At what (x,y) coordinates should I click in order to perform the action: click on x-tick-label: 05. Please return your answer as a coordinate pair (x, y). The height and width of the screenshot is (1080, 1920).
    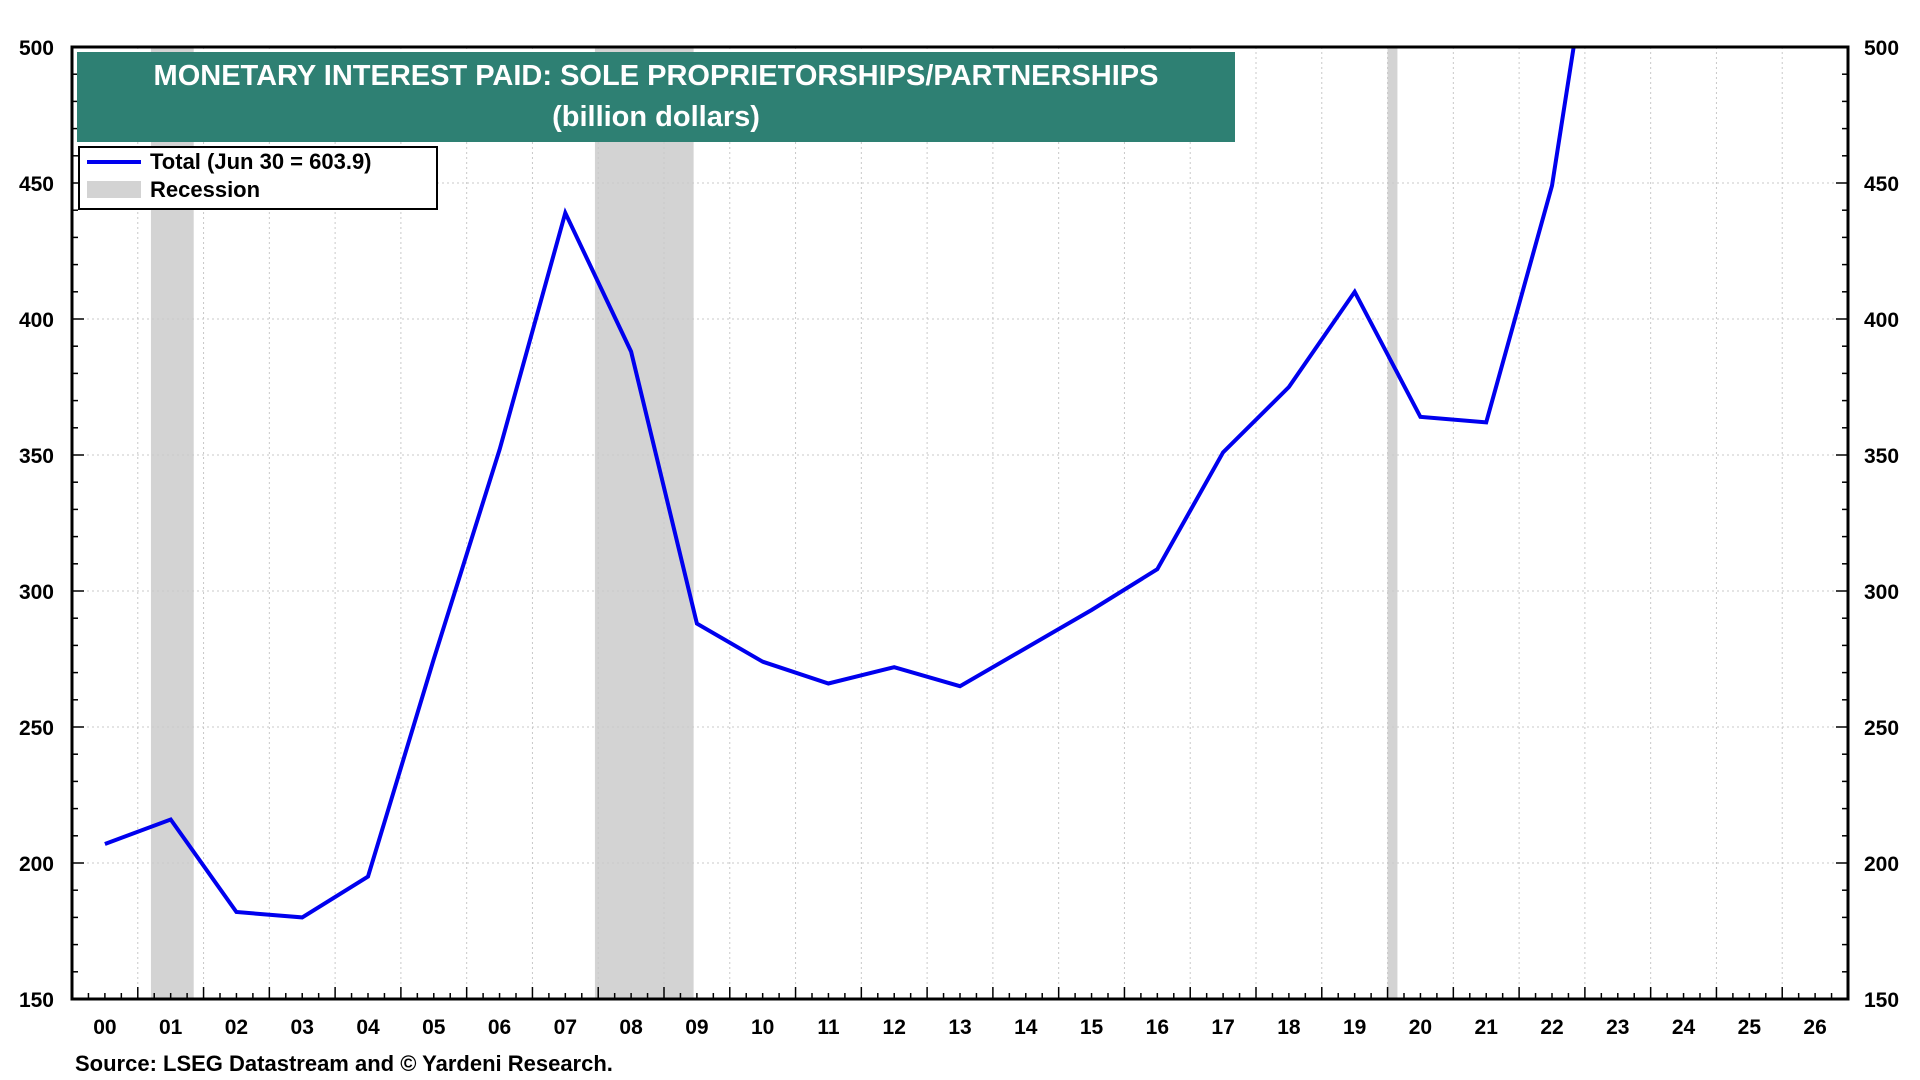
    Looking at the image, I should click on (434, 1027).